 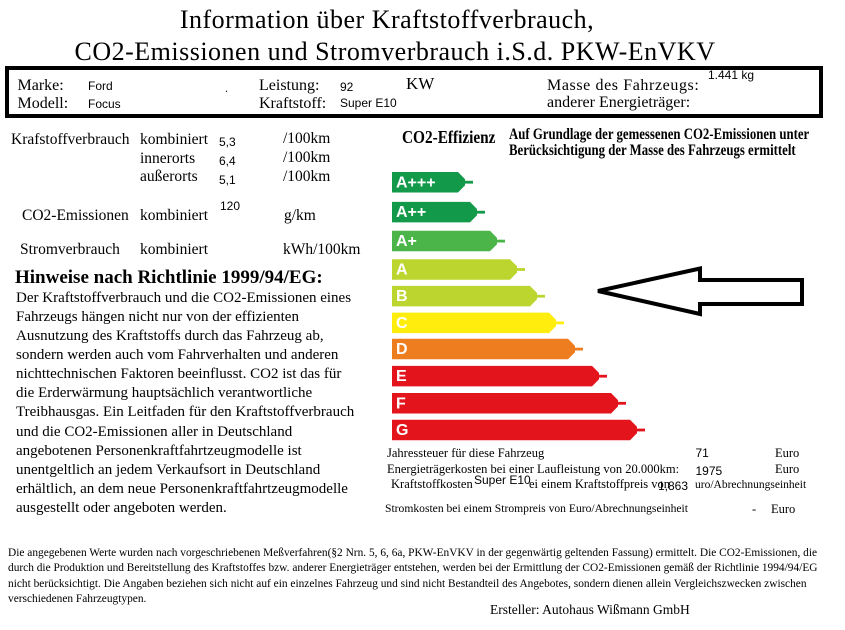 What do you see at coordinates (411, 212) in the screenshot?
I see `svg-text: A++` at bounding box center [411, 212].